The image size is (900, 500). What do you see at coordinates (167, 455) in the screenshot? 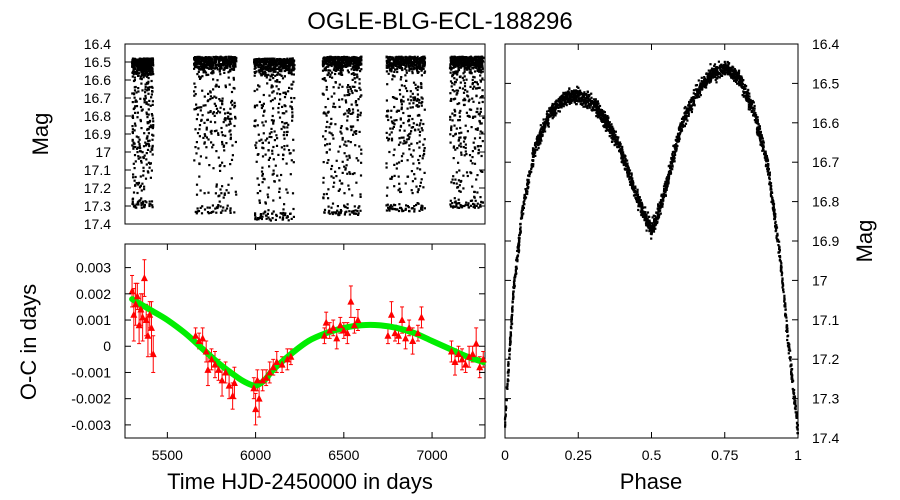
I see `oc-x-tick-label: 5500` at bounding box center [167, 455].